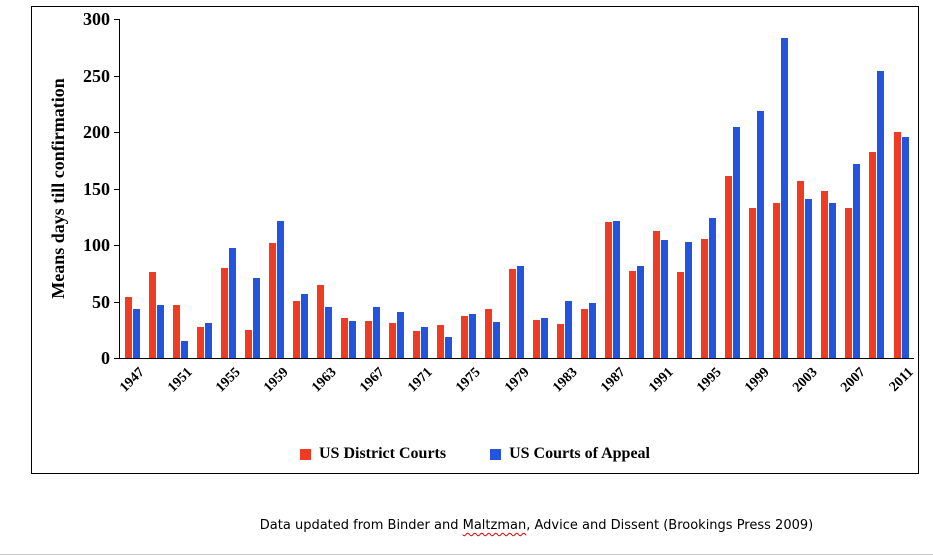 Image resolution: width=933 pixels, height=555 pixels. I want to click on courts-of-appeal-bar-1995, so click(713, 288).